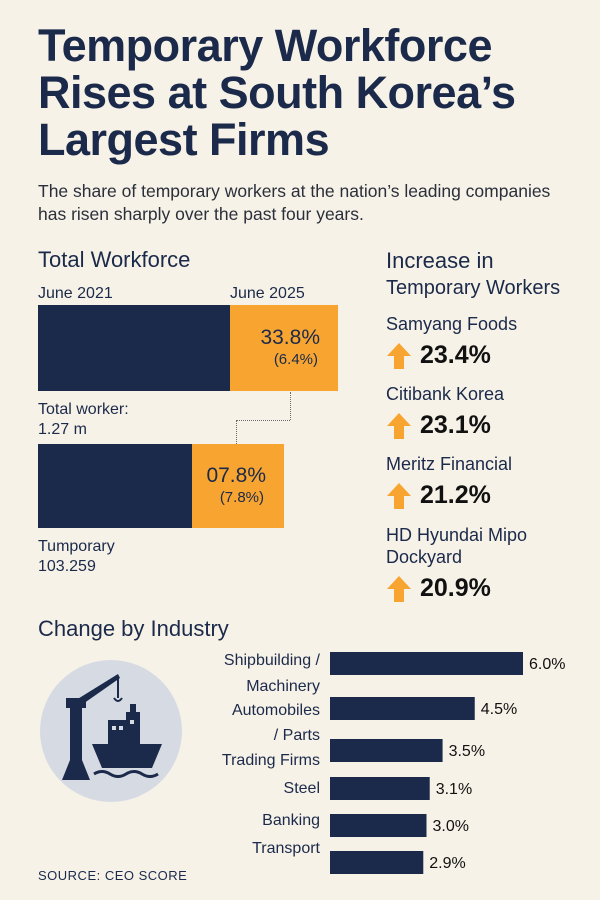 The image size is (600, 900). Describe the element at coordinates (290, 337) in the screenshot. I see `total-pct: 33.8%` at that location.